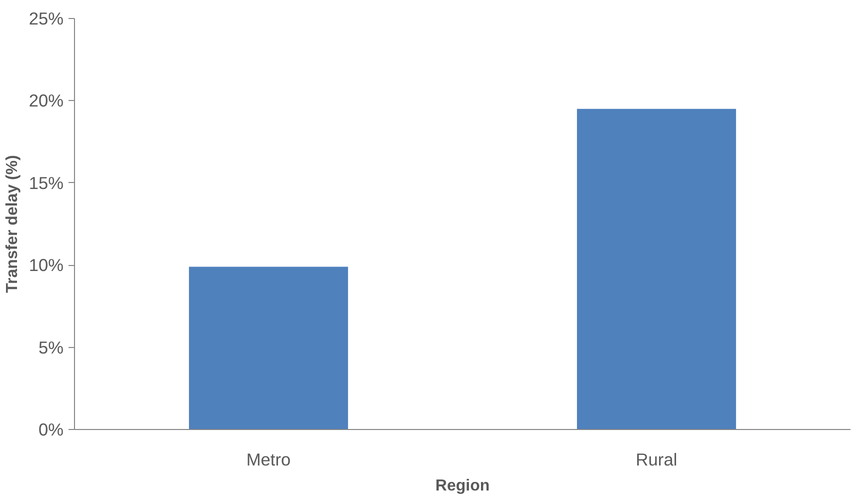 This screenshot has width=858, height=497. What do you see at coordinates (46, 182) in the screenshot?
I see `y-tick-label: 15%` at bounding box center [46, 182].